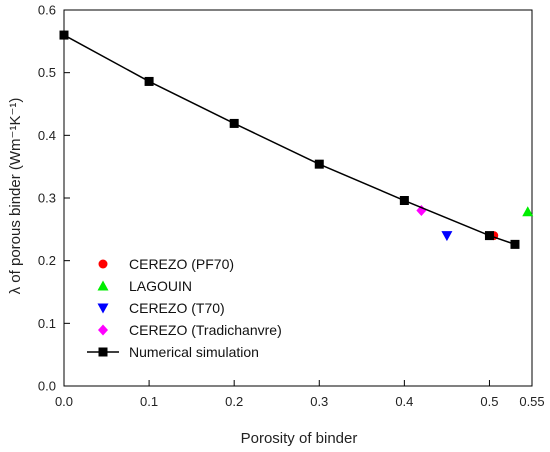  I want to click on legend-label: CEREZO (PF70), so click(181, 264).